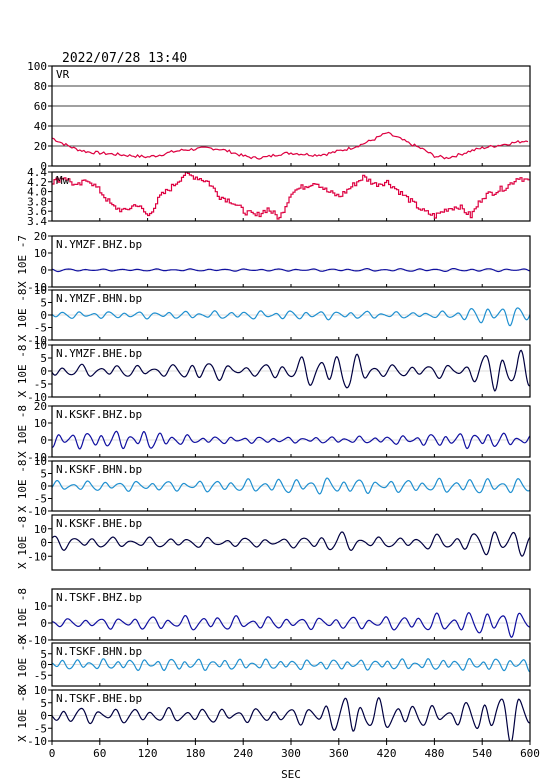  I want to click on panel-title: N.TSKF.BHZ.bp, so click(99, 597).